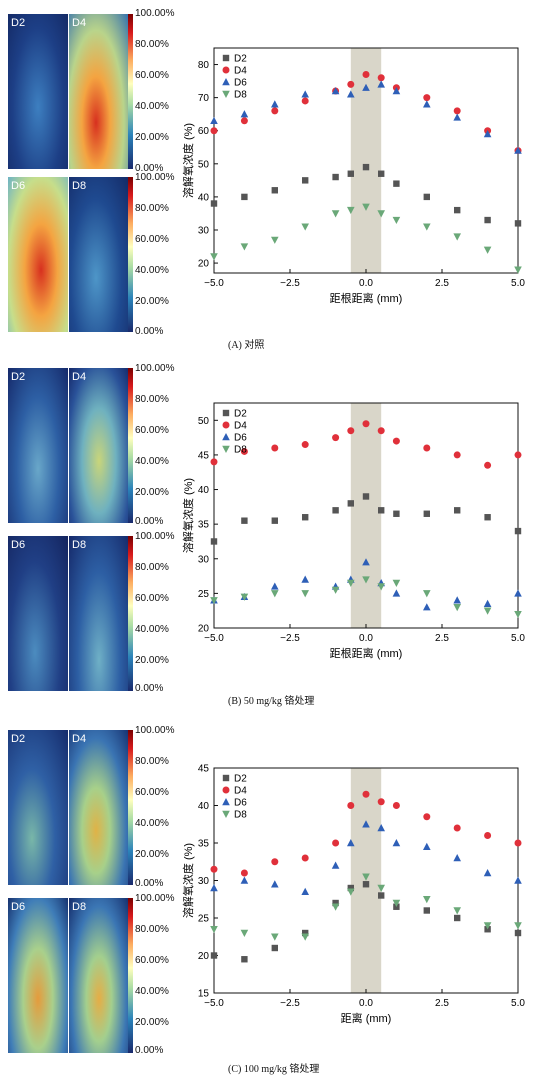 This screenshot has width=555, height=1077. What do you see at coordinates (188, 515) in the screenshot?
I see `y-axis-label: 溶解氧浓度 (%)` at bounding box center [188, 515].